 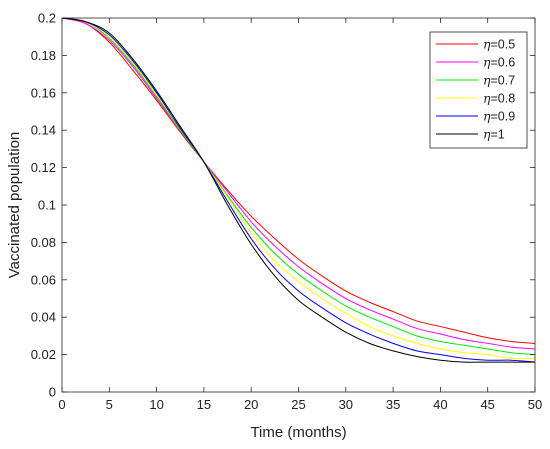 I want to click on y-tick-label: 0.12, so click(x=43, y=167).